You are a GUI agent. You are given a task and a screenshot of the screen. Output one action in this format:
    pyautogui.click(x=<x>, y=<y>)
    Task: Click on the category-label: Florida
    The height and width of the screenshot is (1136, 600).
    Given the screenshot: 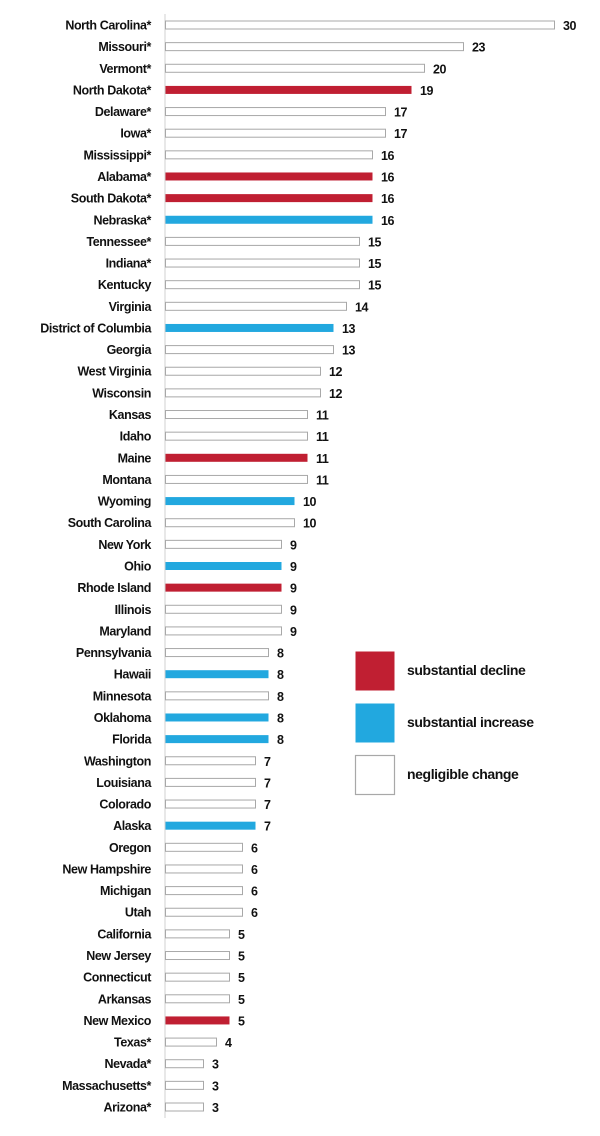 What is the action you would take?
    pyautogui.click(x=132, y=740)
    